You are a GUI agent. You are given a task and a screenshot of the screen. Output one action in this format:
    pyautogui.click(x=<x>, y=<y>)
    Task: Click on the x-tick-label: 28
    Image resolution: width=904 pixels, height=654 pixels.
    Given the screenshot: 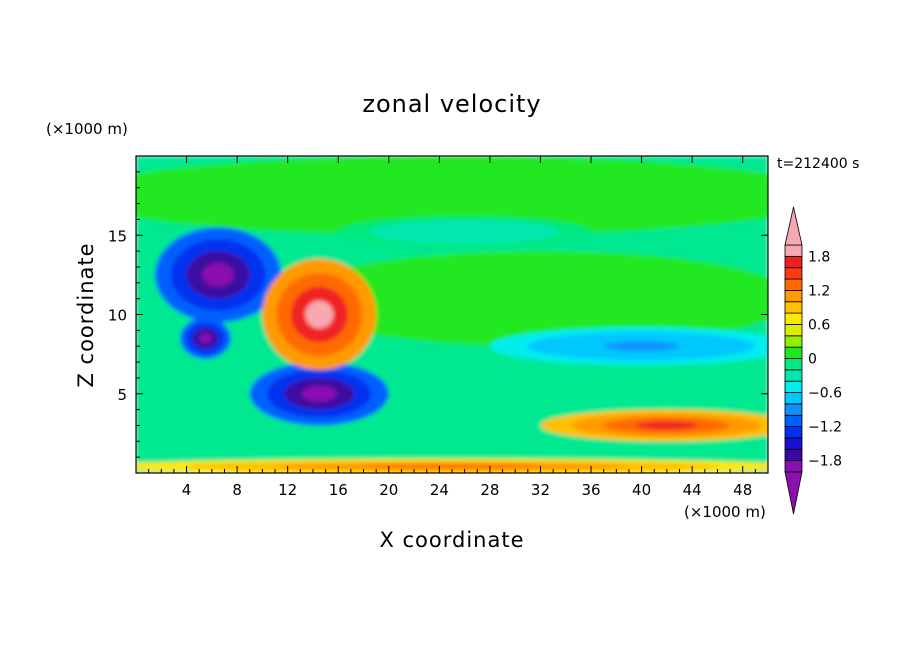 What is the action you would take?
    pyautogui.click(x=489, y=490)
    